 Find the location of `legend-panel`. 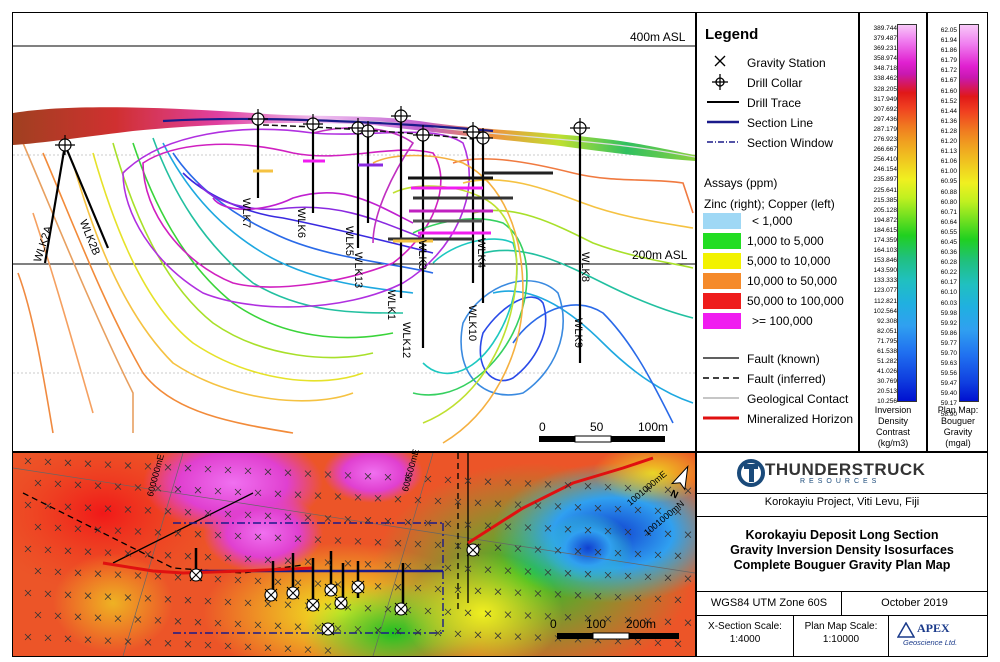

legend-panel is located at coordinates (777, 232).